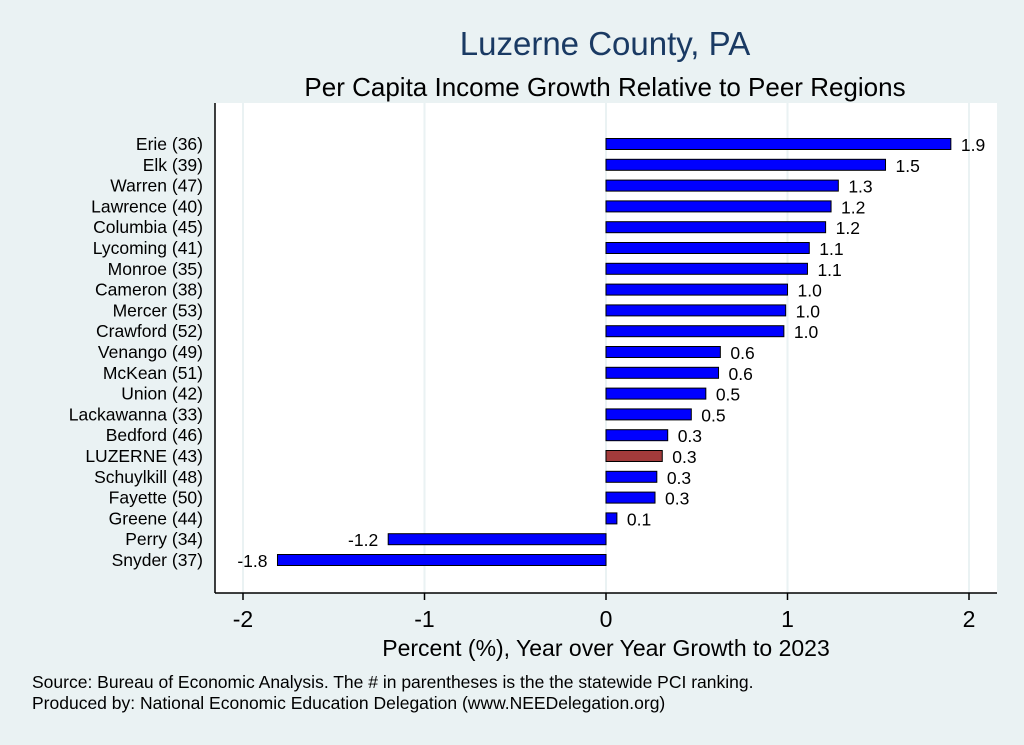 The image size is (1024, 745). I want to click on value-label-12: 0.5, so click(728, 395).